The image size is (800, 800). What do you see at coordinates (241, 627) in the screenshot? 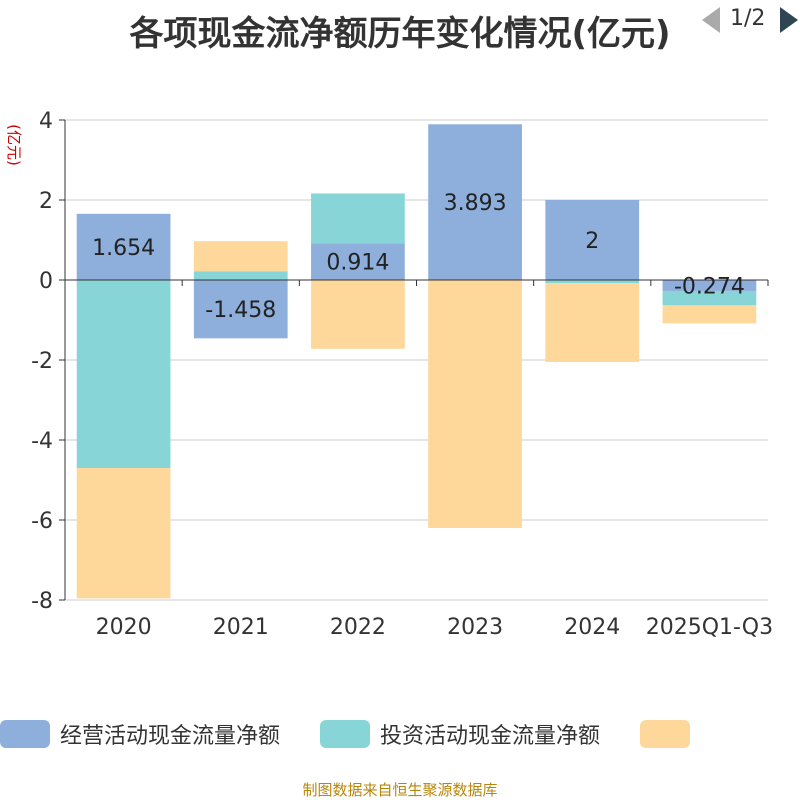
I see `x-tick-label: 2021` at bounding box center [241, 627].